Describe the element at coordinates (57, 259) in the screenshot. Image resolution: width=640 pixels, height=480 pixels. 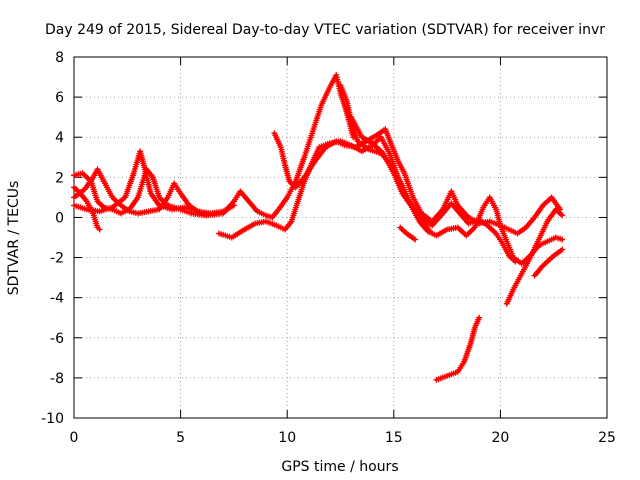
I see `y-tick-label: -2` at that location.